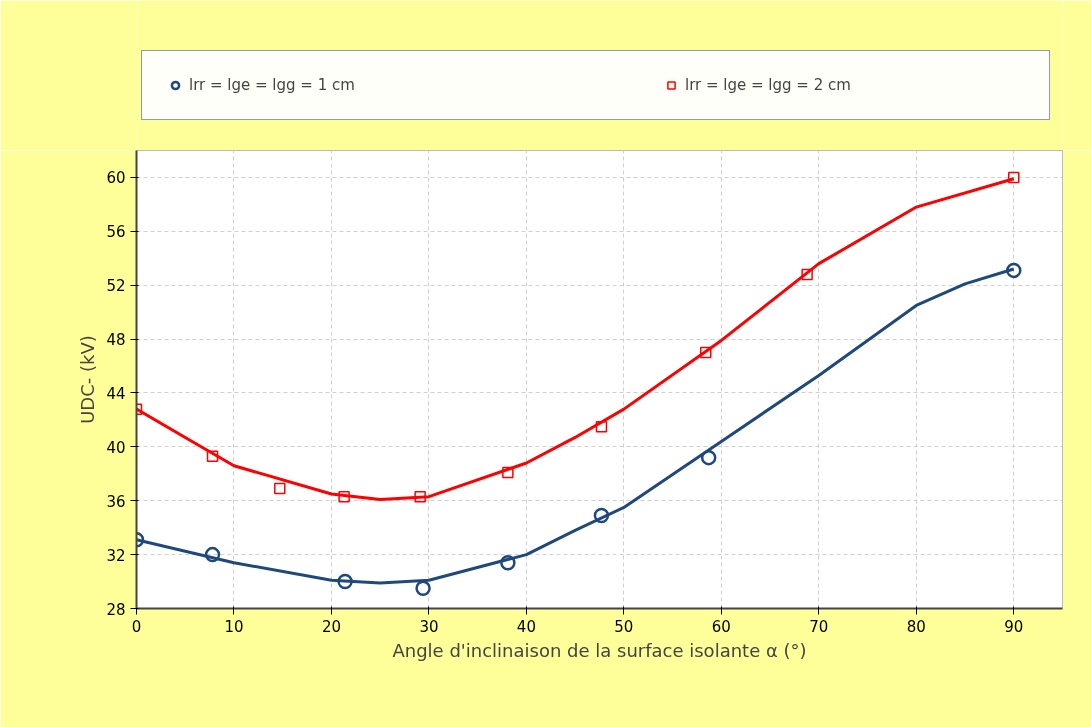 This screenshot has width=1091, height=727. Describe the element at coordinates (768, 85) in the screenshot. I see `legend-label: lrr = lge = lgg = 2 cm` at that location.